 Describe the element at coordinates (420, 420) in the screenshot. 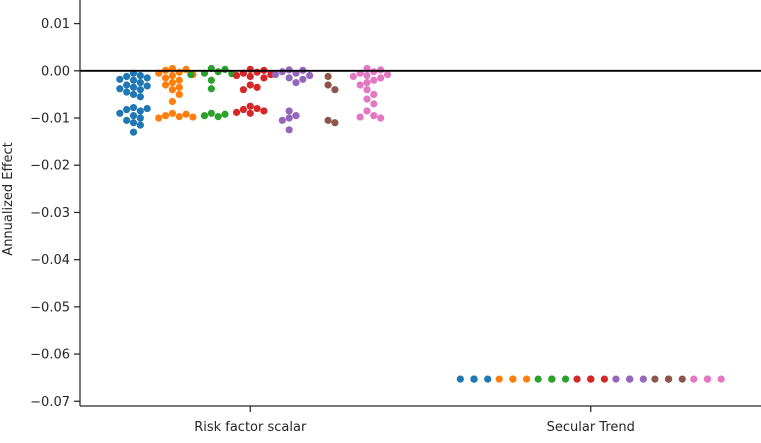

I see `x-axis: Risk factor scalar Secular Trend` at that location.